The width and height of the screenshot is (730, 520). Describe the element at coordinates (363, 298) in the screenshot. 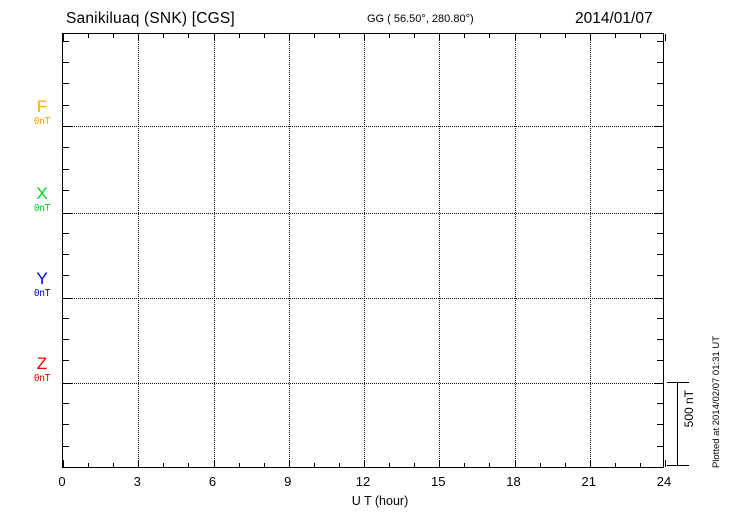

I see `baseline-gridline-y` at that location.